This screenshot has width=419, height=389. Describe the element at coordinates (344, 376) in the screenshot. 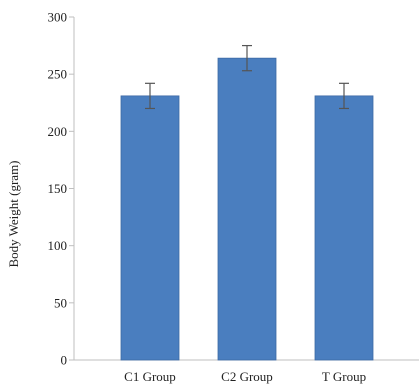

I see `x-tick-label: T Group` at that location.